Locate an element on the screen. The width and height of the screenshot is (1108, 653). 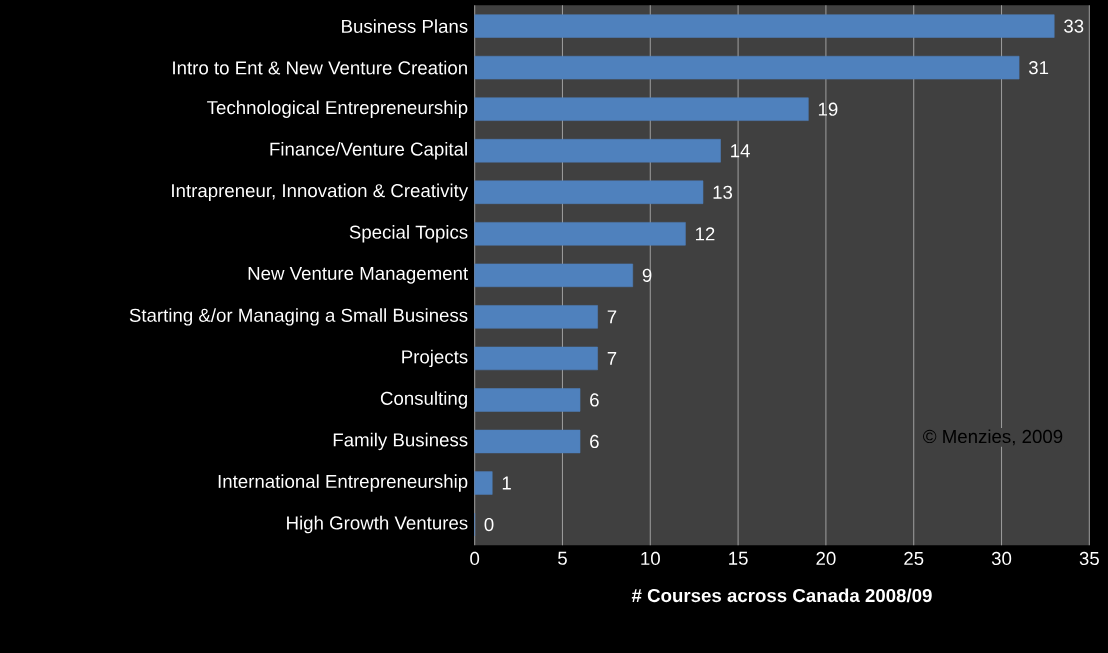
x-tick-label: 25 is located at coordinates (914, 558).